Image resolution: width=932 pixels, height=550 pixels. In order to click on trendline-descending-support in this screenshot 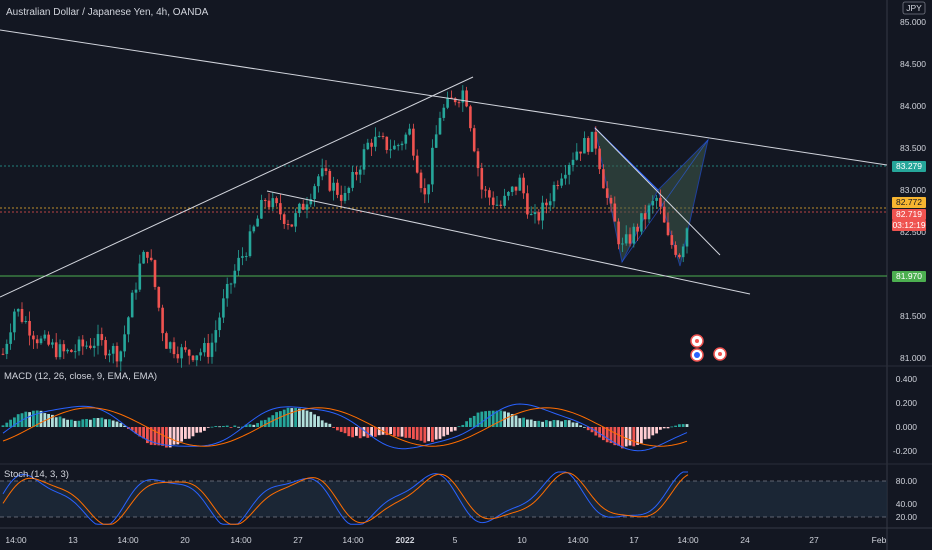, I will do `click(508, 242)`.